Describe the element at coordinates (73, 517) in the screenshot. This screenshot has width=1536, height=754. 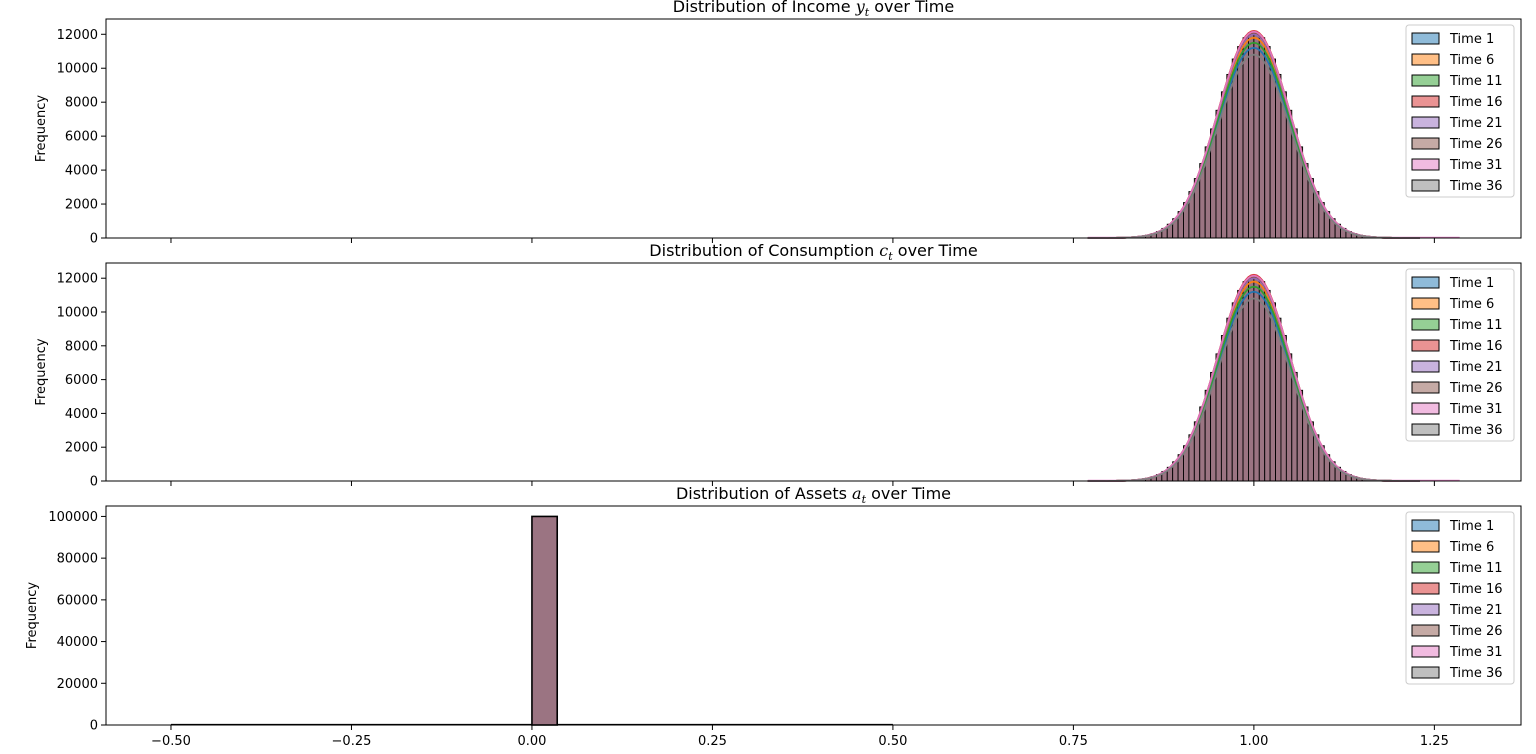
I see `y-tick-label: 100000` at that location.